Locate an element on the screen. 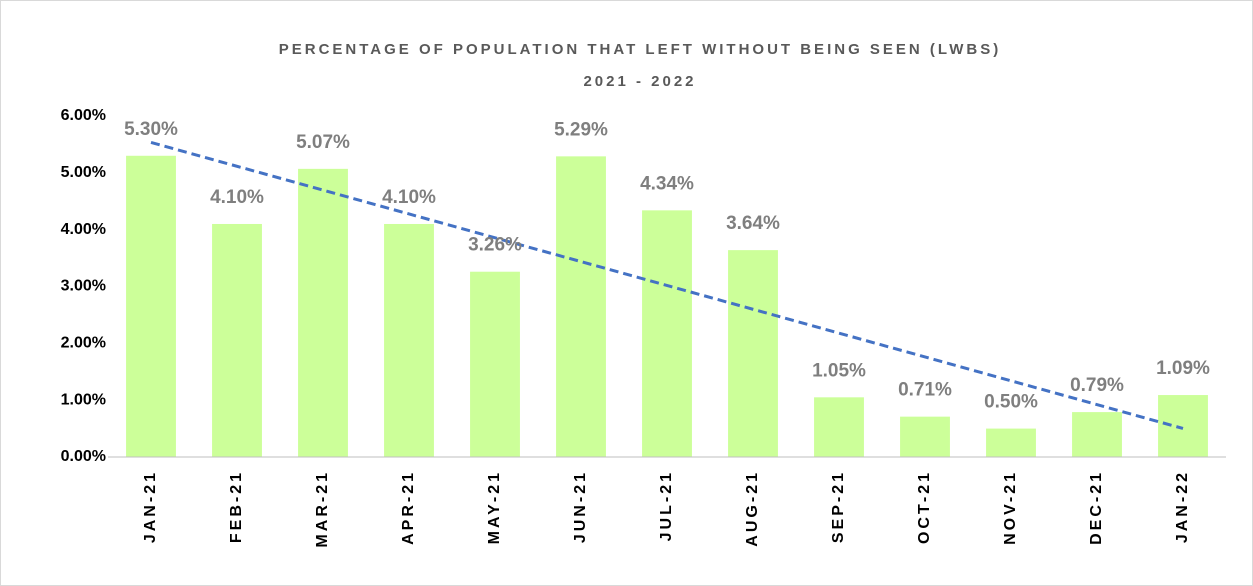 The height and width of the screenshot is (586, 1253). x-tick-label: NOV-21 is located at coordinates (1010, 507).